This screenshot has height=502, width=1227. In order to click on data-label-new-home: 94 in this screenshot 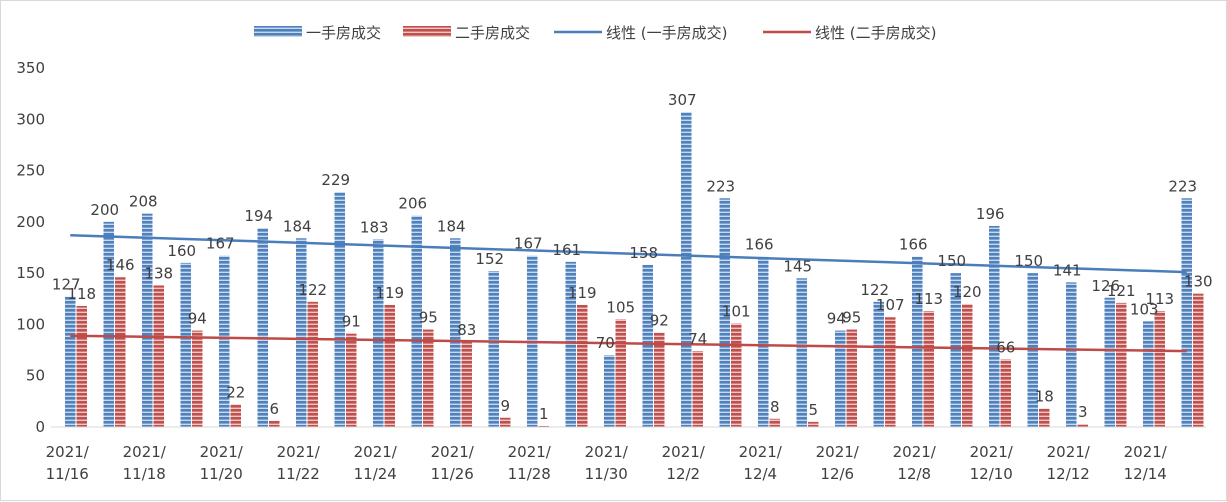, I will do `click(836, 319)`.